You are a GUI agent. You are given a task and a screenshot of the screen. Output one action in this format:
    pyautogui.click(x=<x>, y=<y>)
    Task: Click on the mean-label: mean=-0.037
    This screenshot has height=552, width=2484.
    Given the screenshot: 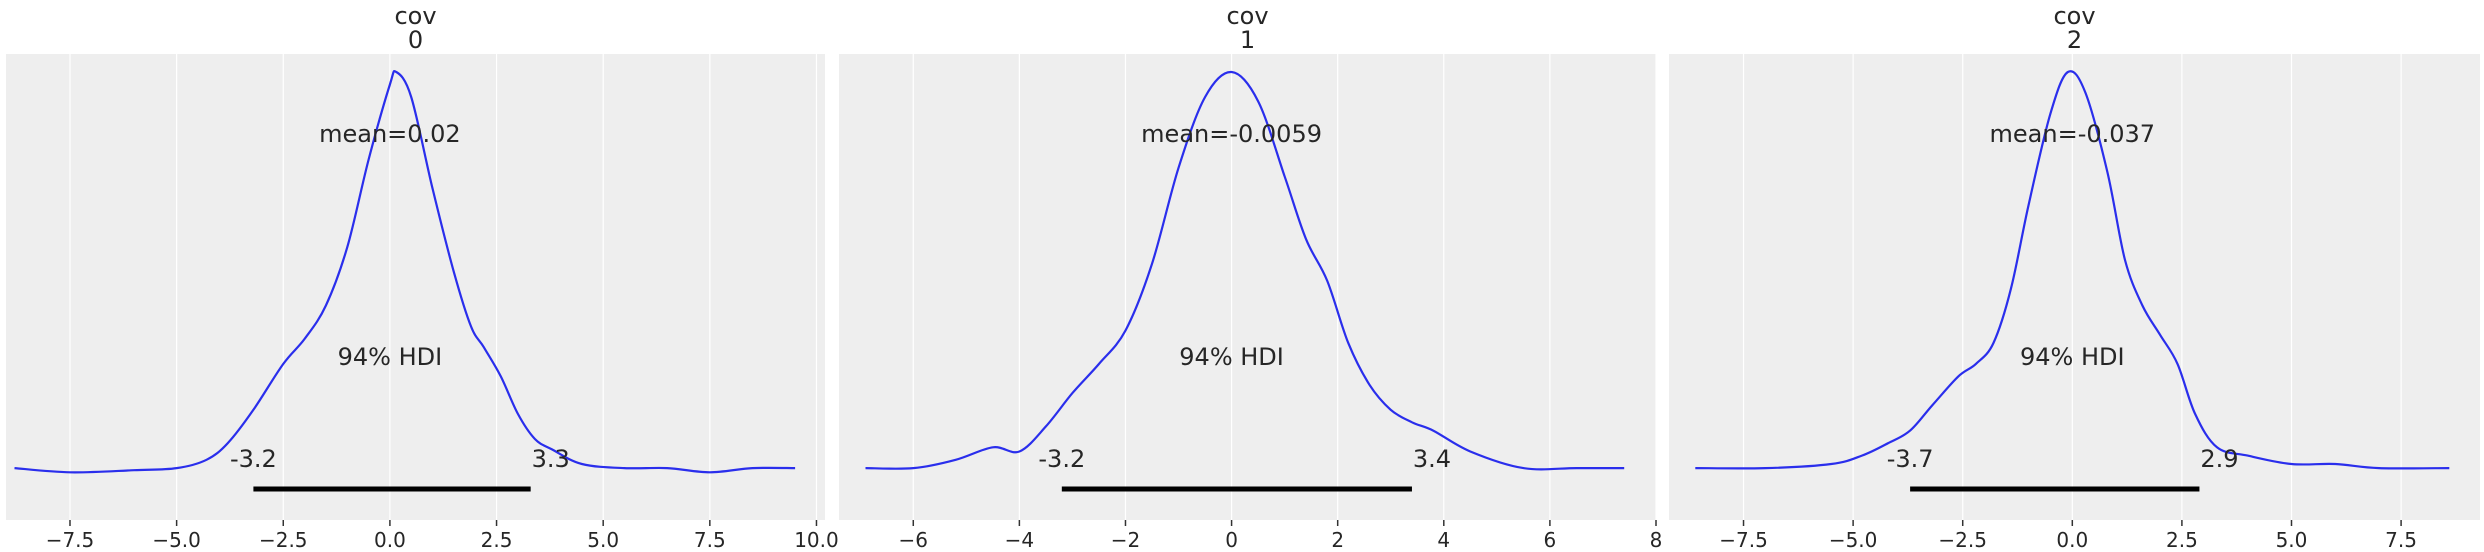 What is the action you would take?
    pyautogui.click(x=2073, y=134)
    